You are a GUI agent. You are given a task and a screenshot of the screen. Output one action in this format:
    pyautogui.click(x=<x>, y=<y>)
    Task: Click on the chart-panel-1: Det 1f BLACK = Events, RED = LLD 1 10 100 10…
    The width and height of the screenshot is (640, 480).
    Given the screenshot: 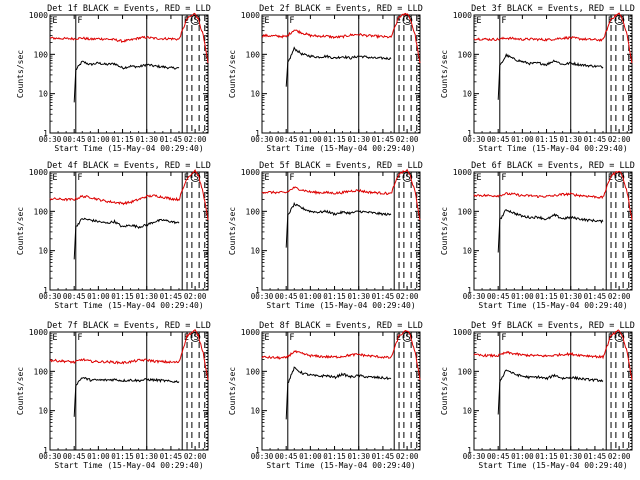 What is the action you would take?
    pyautogui.click(x=113, y=78)
    